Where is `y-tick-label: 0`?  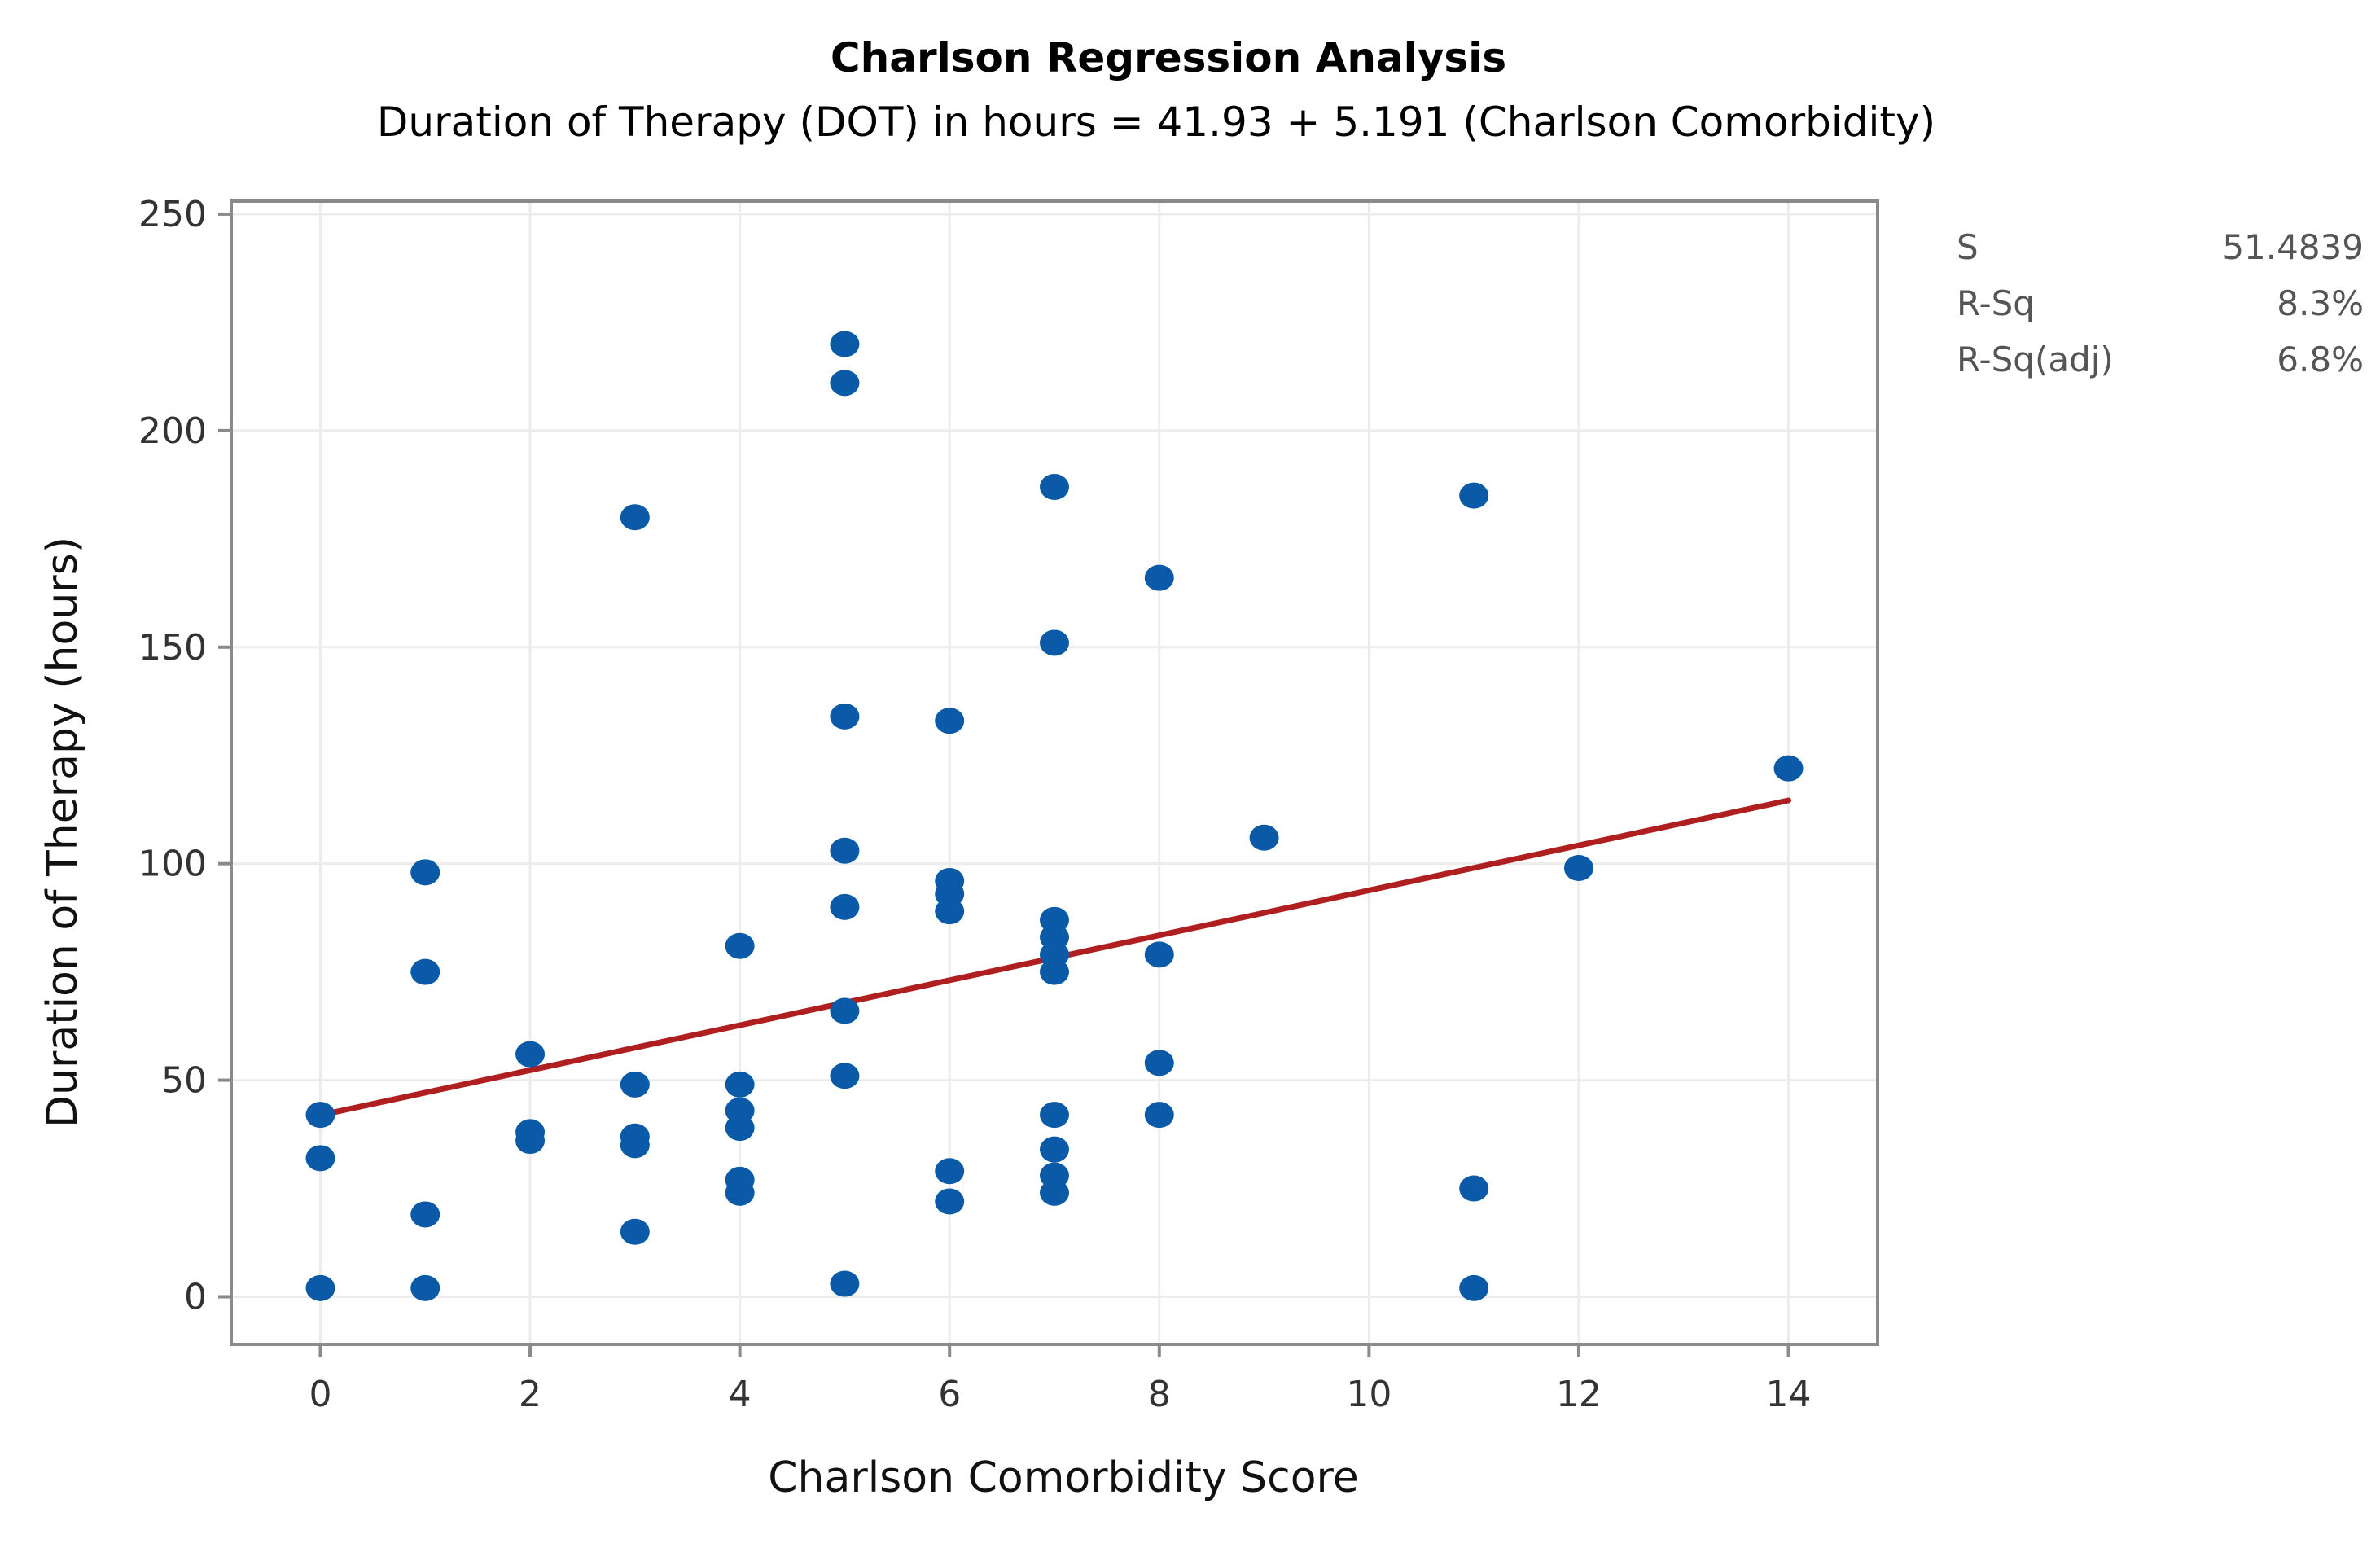
y-tick-label: 0 is located at coordinates (196, 1297).